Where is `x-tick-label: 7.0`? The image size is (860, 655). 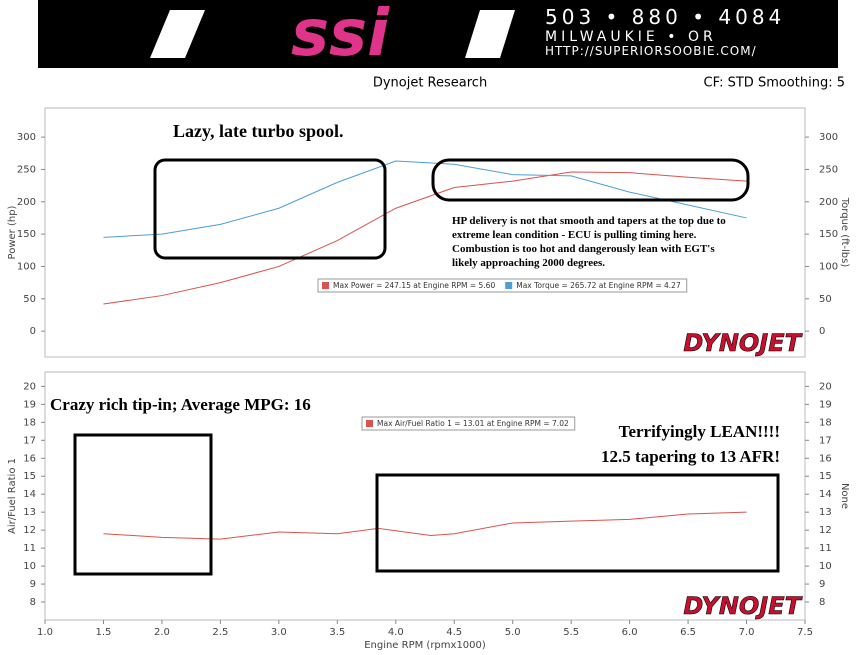
x-tick-label: 7.0 is located at coordinates (747, 632).